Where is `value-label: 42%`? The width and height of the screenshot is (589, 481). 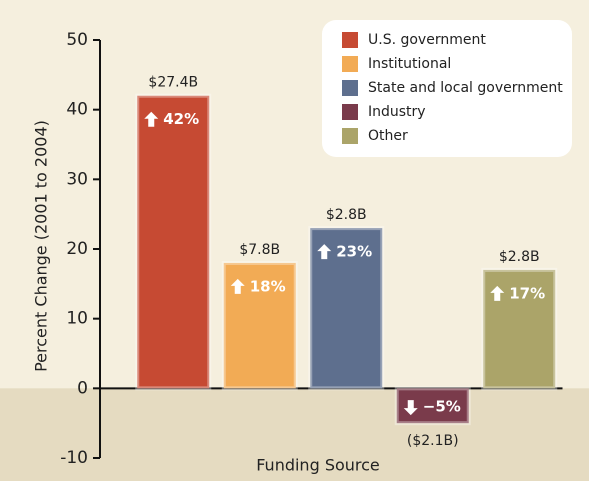 value-label: 42% is located at coordinates (181, 119).